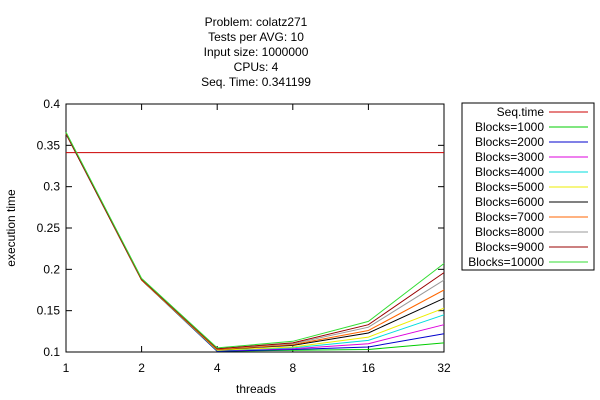 Image resolution: width=600 pixels, height=400 pixels. What do you see at coordinates (256, 37) in the screenshot?
I see `chart-title-line: Tests per AVG: 10` at bounding box center [256, 37].